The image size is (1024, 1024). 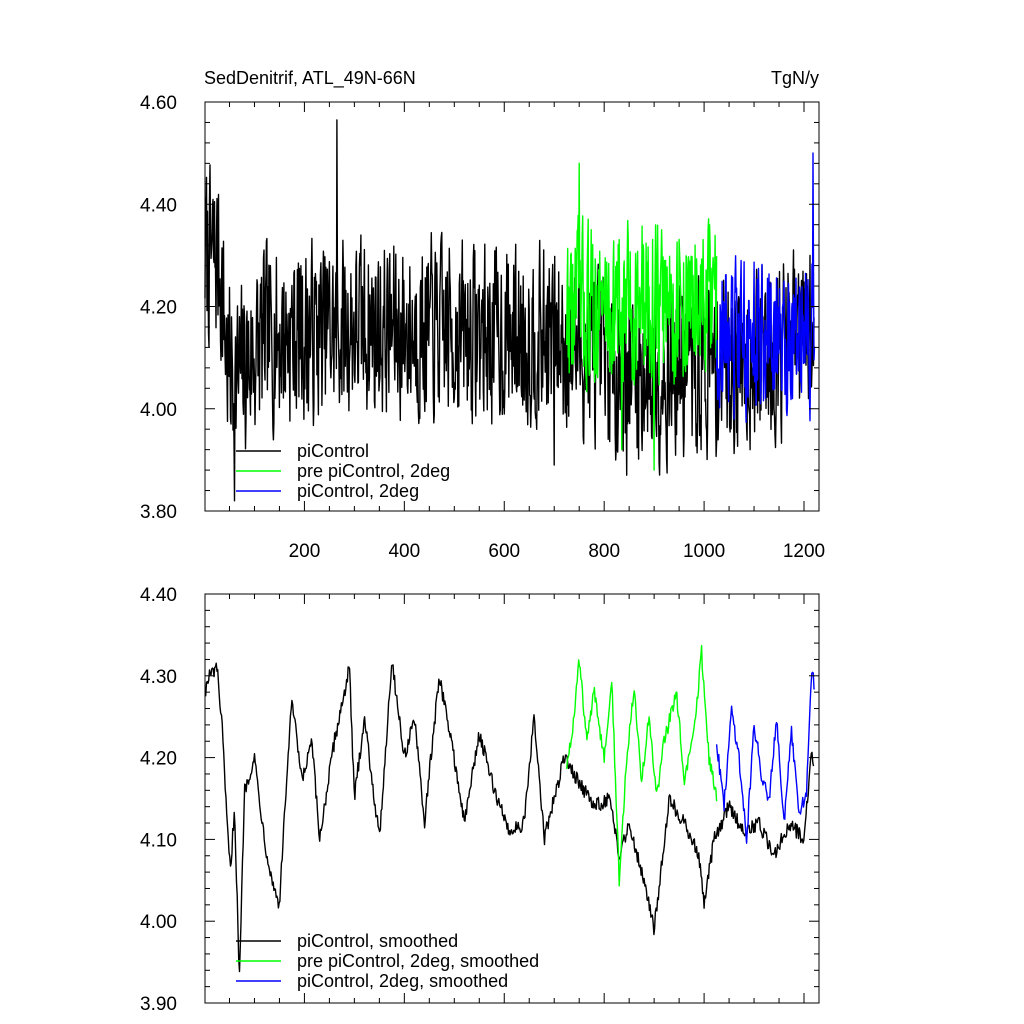 What do you see at coordinates (418, 961) in the screenshot?
I see `bottom-legend-label-1: pre piControl, 2deg, smoothed` at bounding box center [418, 961].